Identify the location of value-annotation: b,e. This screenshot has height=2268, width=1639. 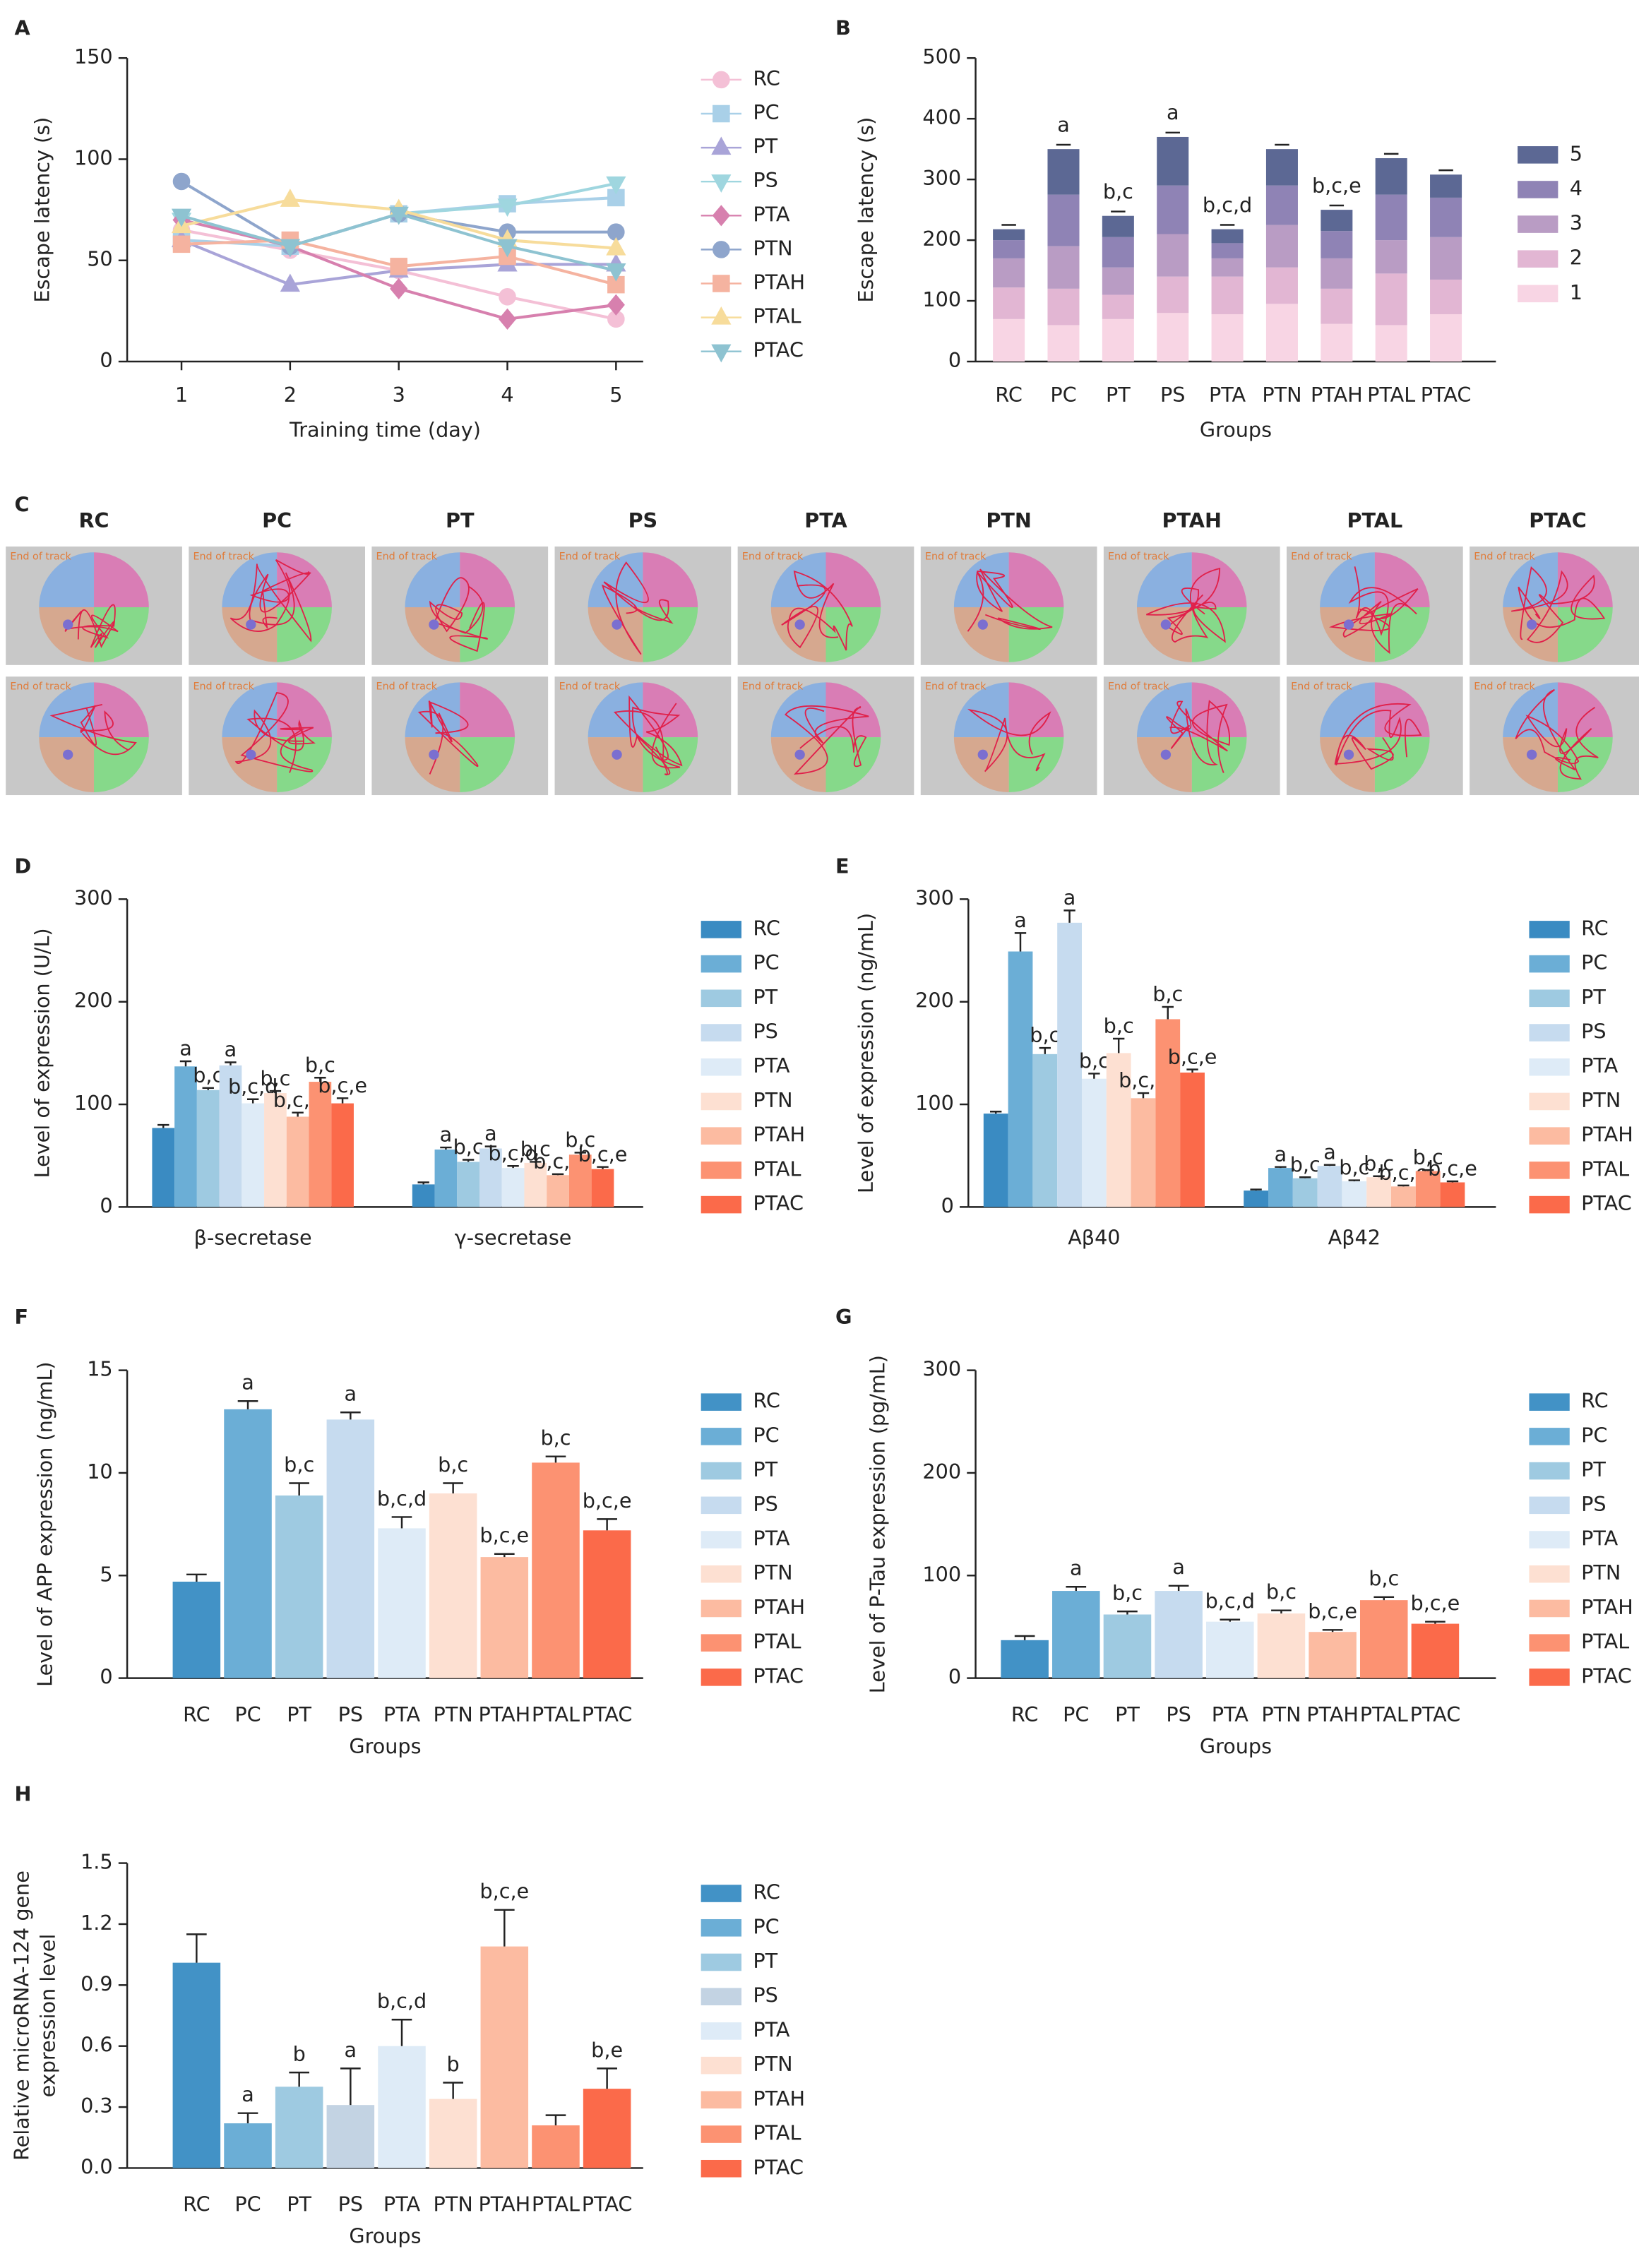
(607, 2050).